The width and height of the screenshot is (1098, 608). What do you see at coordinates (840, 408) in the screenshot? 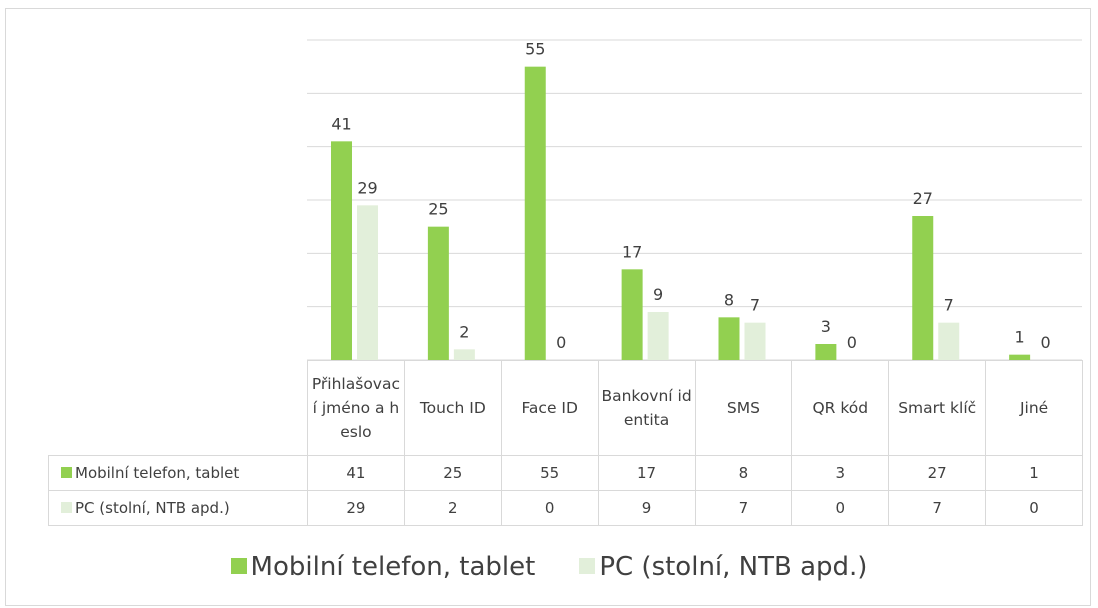
I see `x-tick-label: QR kód` at bounding box center [840, 408].